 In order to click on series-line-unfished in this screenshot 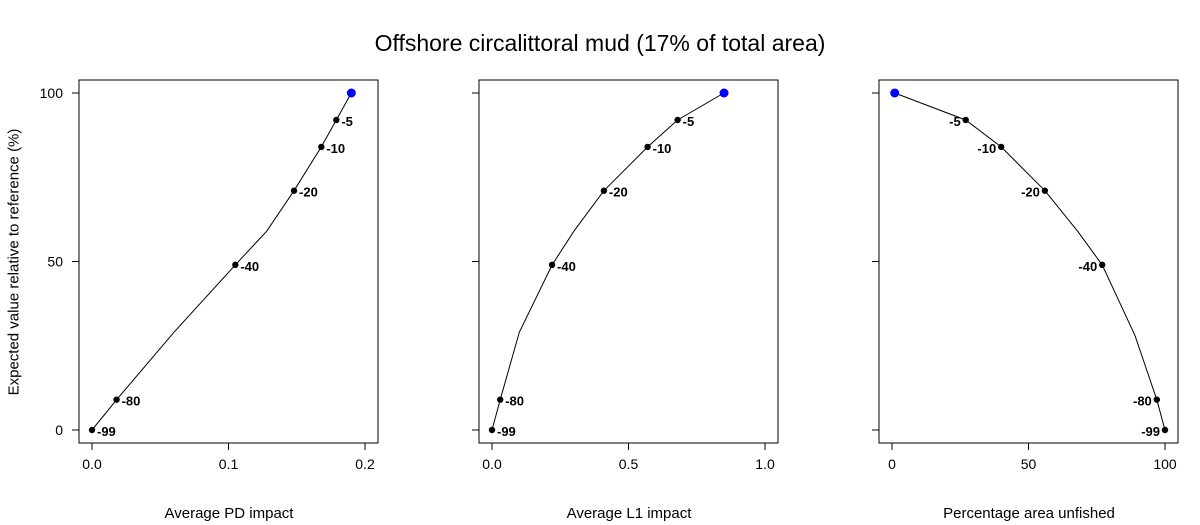, I will do `click(1030, 261)`.